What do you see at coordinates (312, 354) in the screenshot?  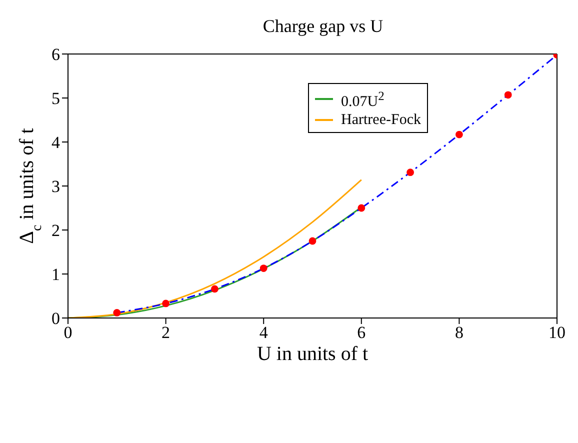 I see `x-axis-title: U in units of t` at bounding box center [312, 354].